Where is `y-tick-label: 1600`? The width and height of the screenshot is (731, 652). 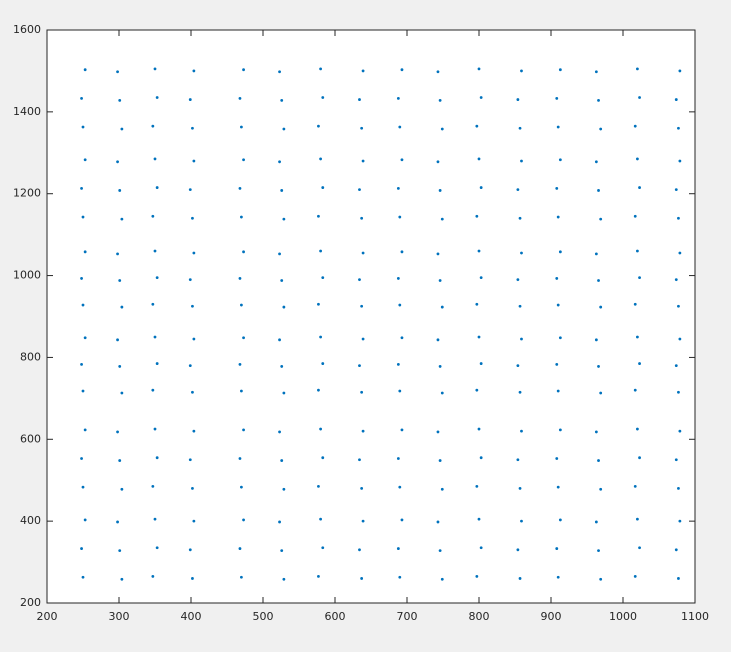 y-tick-label: 1600 is located at coordinates (27, 29).